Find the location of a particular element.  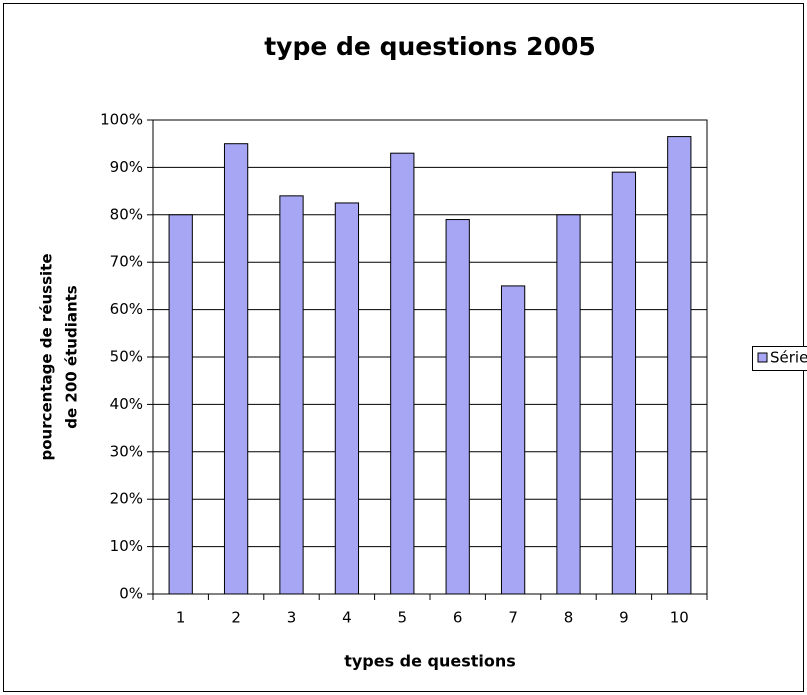

x-tick-label: 4 is located at coordinates (347, 618).